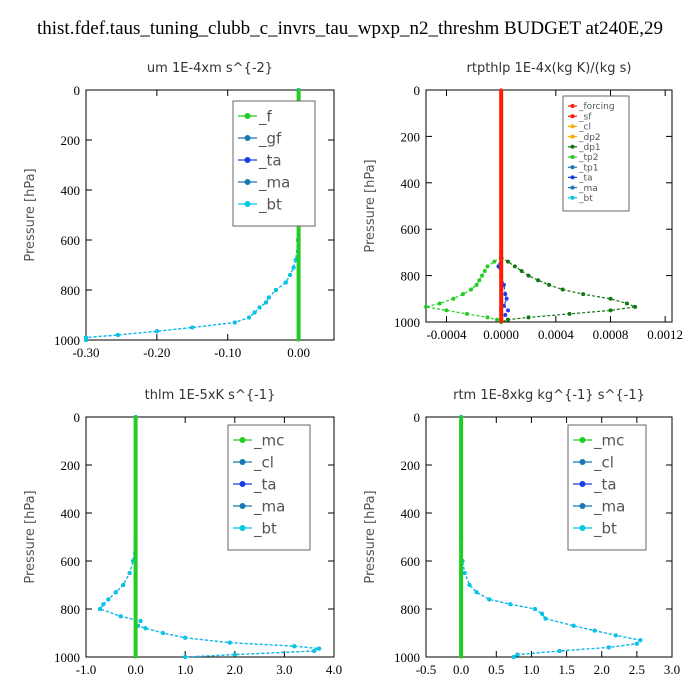  What do you see at coordinates (665, 334) in the screenshot?
I see `x-tick-label: 0.0012` at bounding box center [665, 334].